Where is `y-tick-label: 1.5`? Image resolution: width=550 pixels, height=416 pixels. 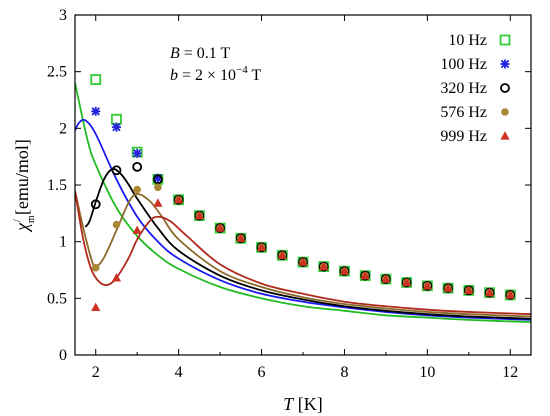
y-tick-label: 1.5 is located at coordinates (57, 185).